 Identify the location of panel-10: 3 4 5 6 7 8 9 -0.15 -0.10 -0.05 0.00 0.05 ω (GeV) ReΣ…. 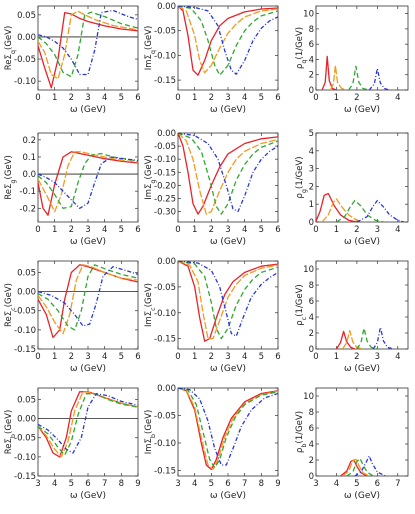
(72, 444).